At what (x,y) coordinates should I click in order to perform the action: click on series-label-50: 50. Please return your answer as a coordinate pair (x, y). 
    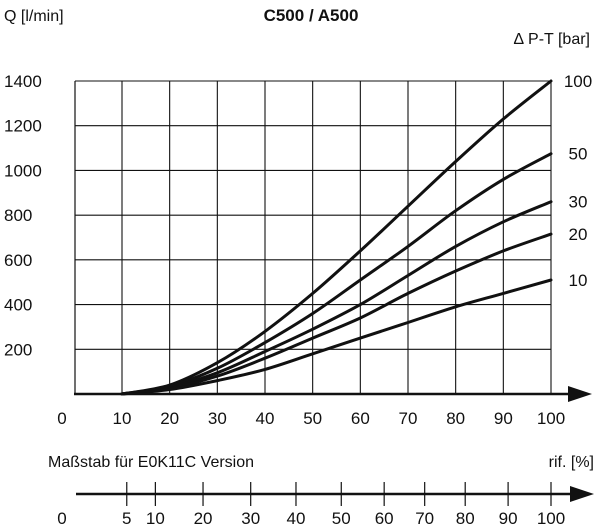
    Looking at the image, I should click on (578, 154).